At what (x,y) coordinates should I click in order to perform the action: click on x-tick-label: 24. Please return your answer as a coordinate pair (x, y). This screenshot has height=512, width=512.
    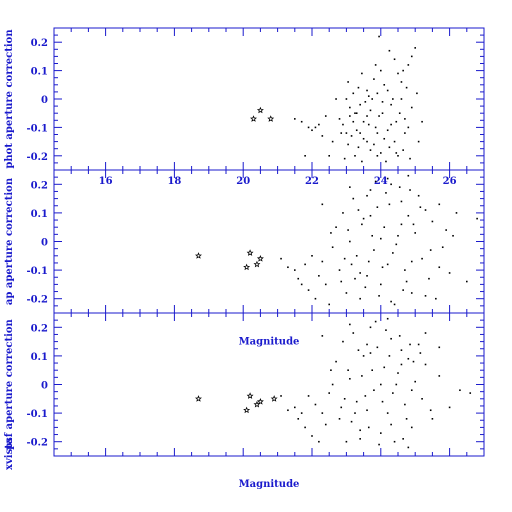
    Looking at the image, I should click on (381, 181).